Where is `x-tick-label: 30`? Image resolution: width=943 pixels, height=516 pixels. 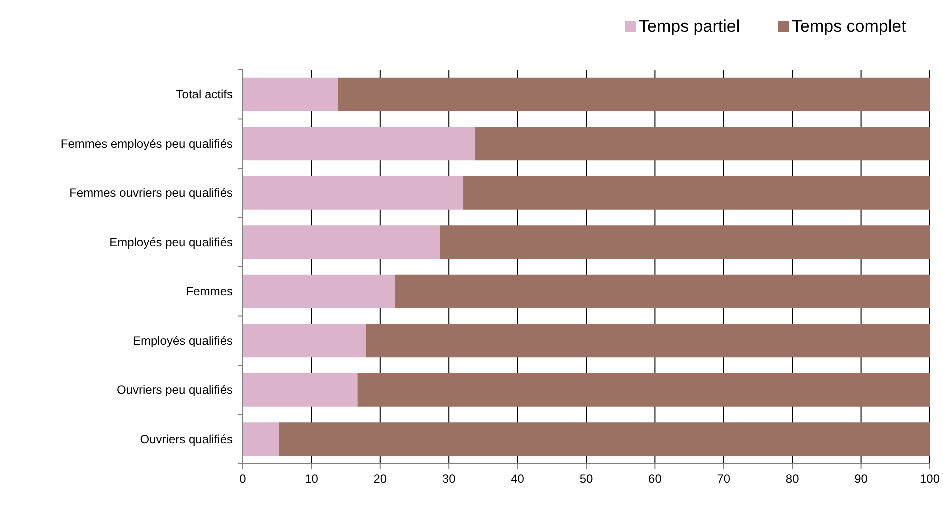
x-tick-label: 30 is located at coordinates (449, 479).